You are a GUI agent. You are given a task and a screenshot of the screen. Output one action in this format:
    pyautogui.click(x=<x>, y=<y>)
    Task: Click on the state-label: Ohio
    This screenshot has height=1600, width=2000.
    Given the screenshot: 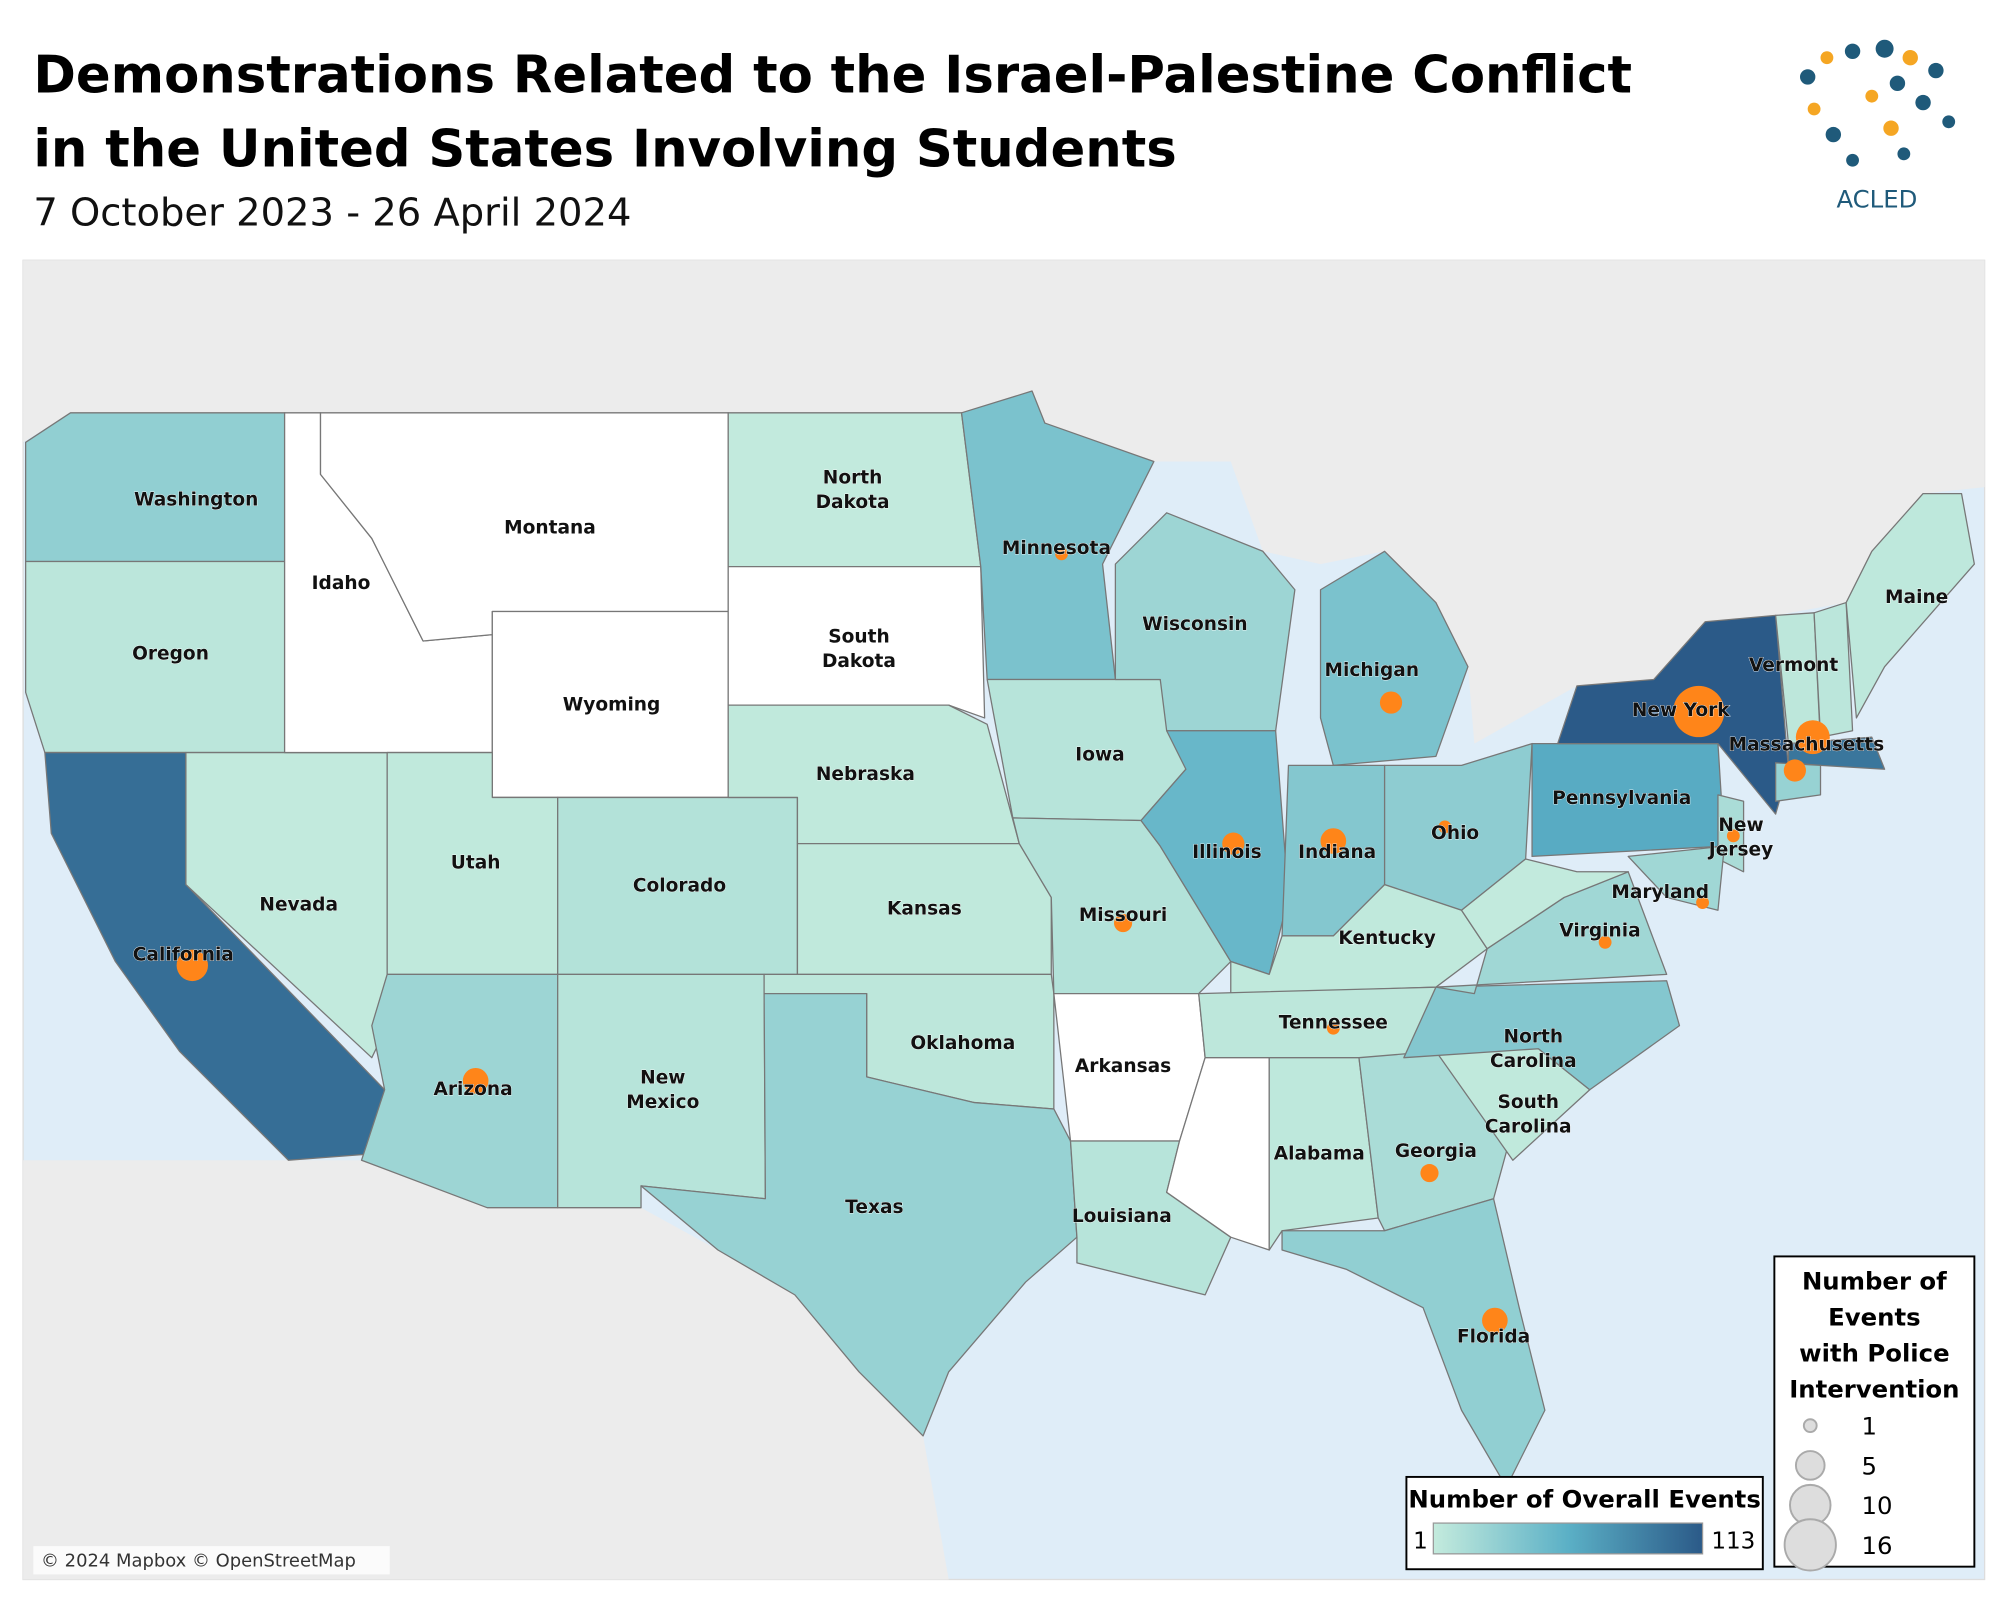 What is the action you would take?
    pyautogui.click(x=1455, y=833)
    